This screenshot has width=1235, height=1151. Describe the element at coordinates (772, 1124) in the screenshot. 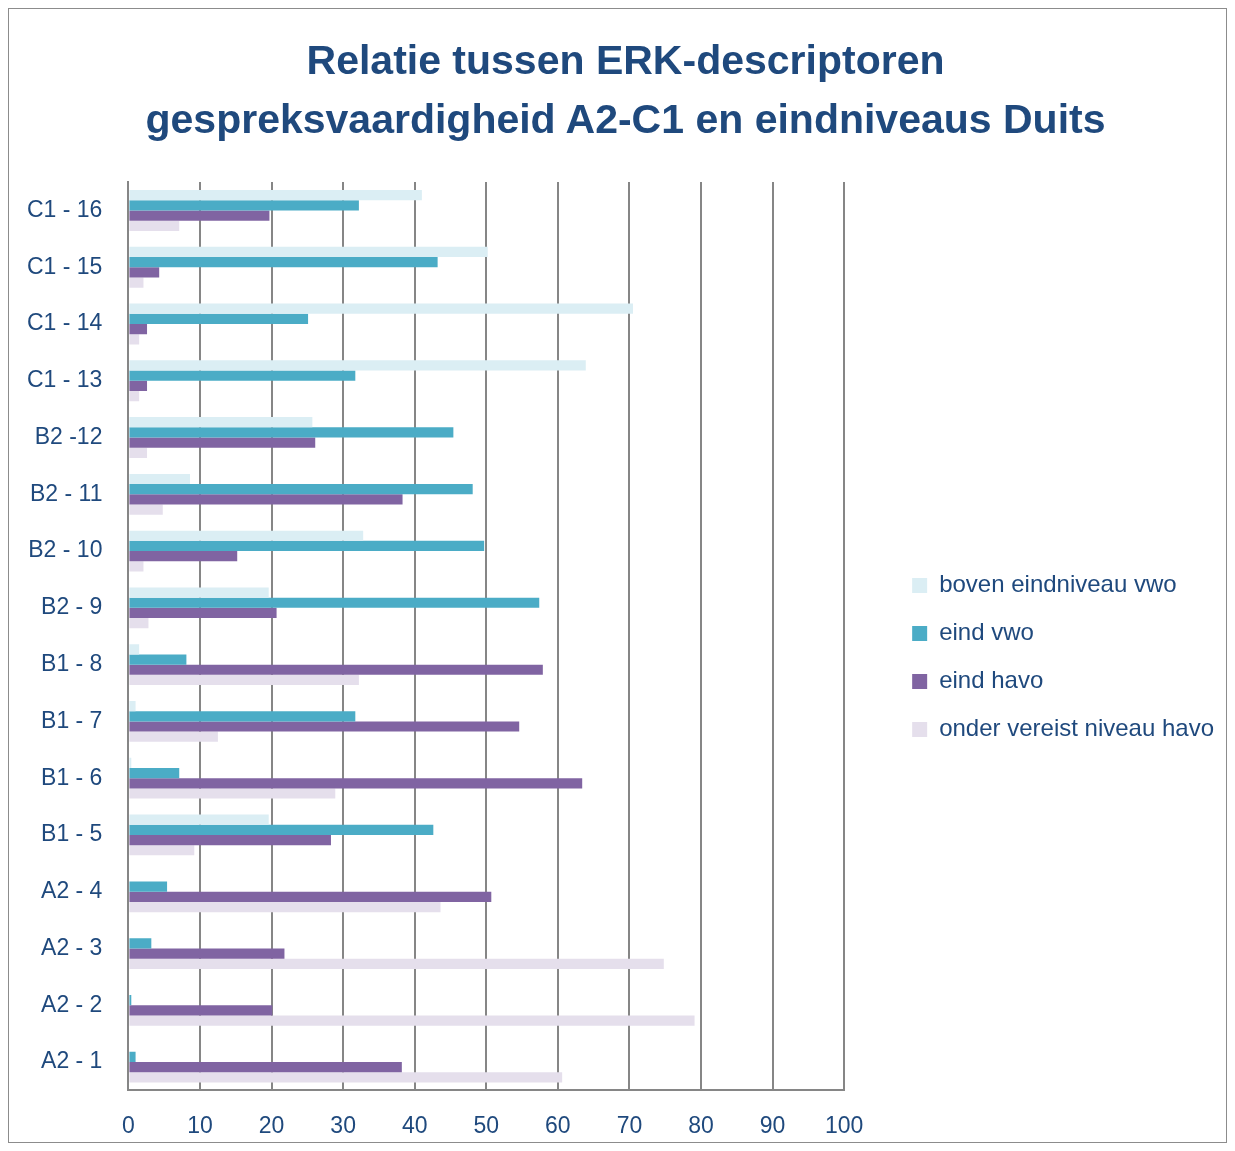

I see `x-tick-label: 90` at that location.